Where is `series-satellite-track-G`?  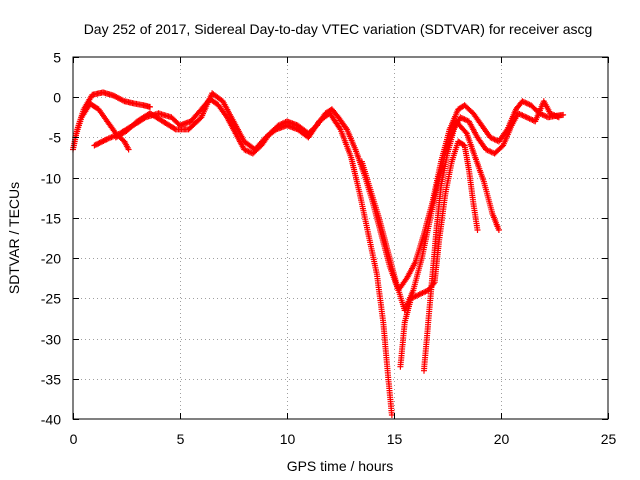 series-satellite-track-G is located at coordinates (491, 236).